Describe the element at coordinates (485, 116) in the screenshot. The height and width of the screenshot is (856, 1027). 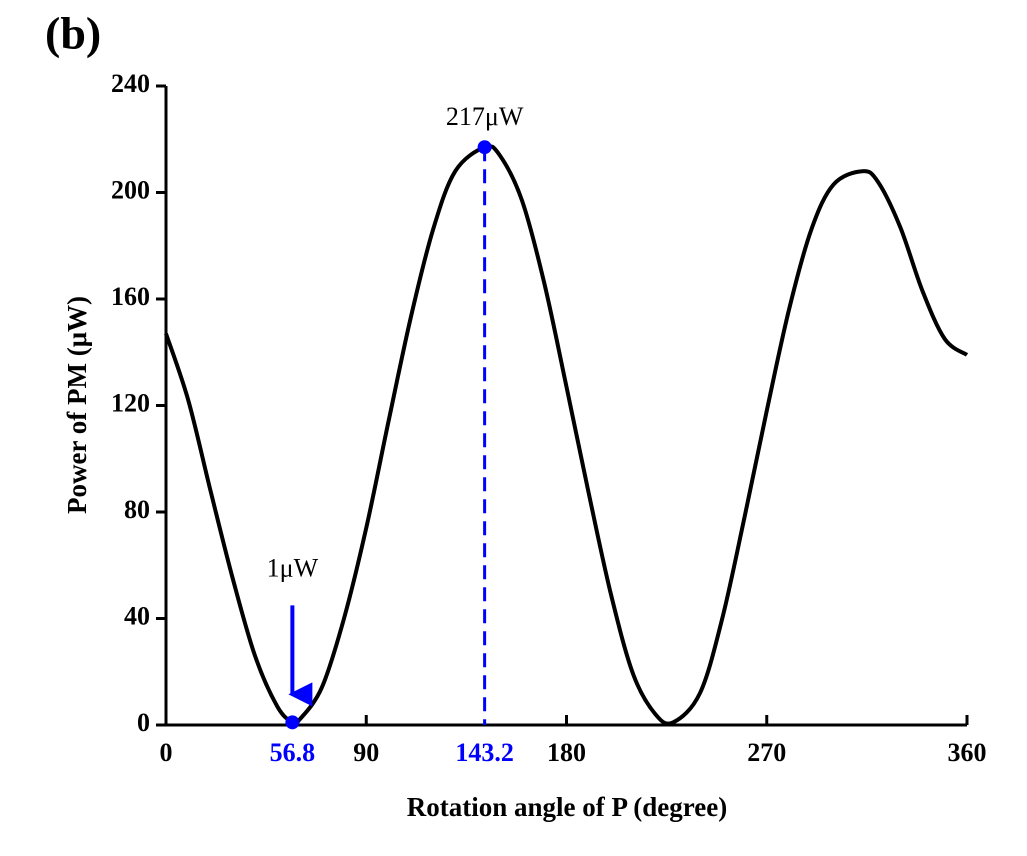
I see `annotation: 217μW` at that location.